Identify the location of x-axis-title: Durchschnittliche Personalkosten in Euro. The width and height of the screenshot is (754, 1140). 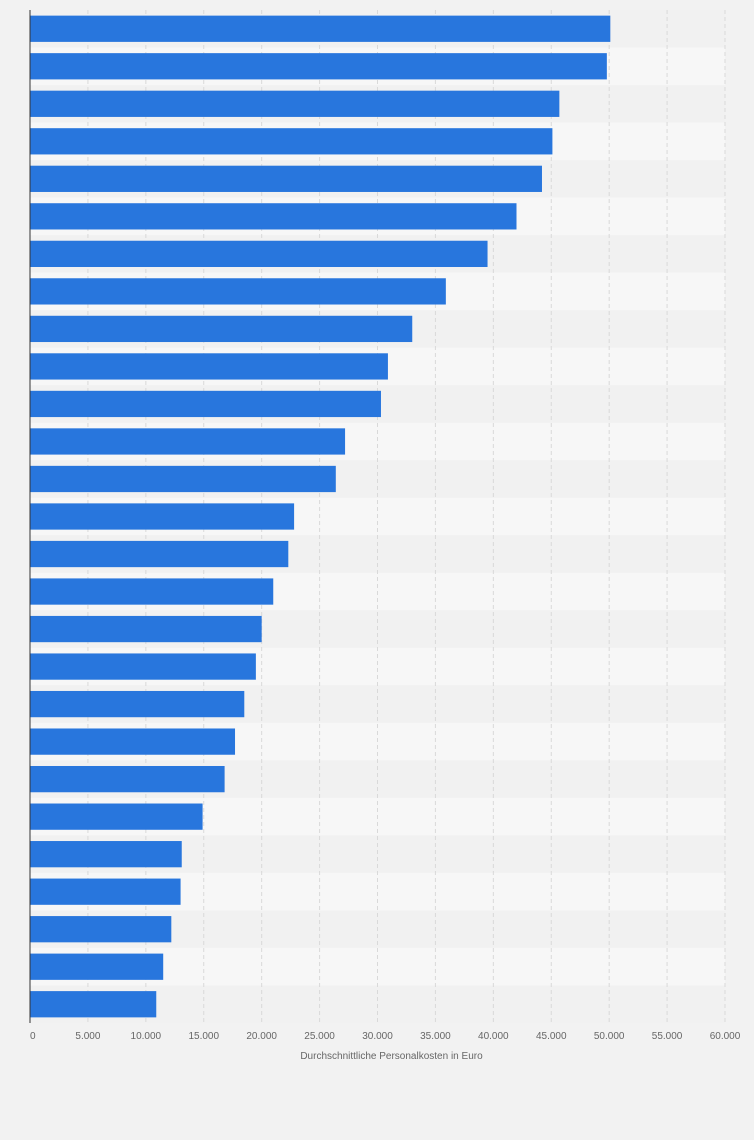
(391, 1056).